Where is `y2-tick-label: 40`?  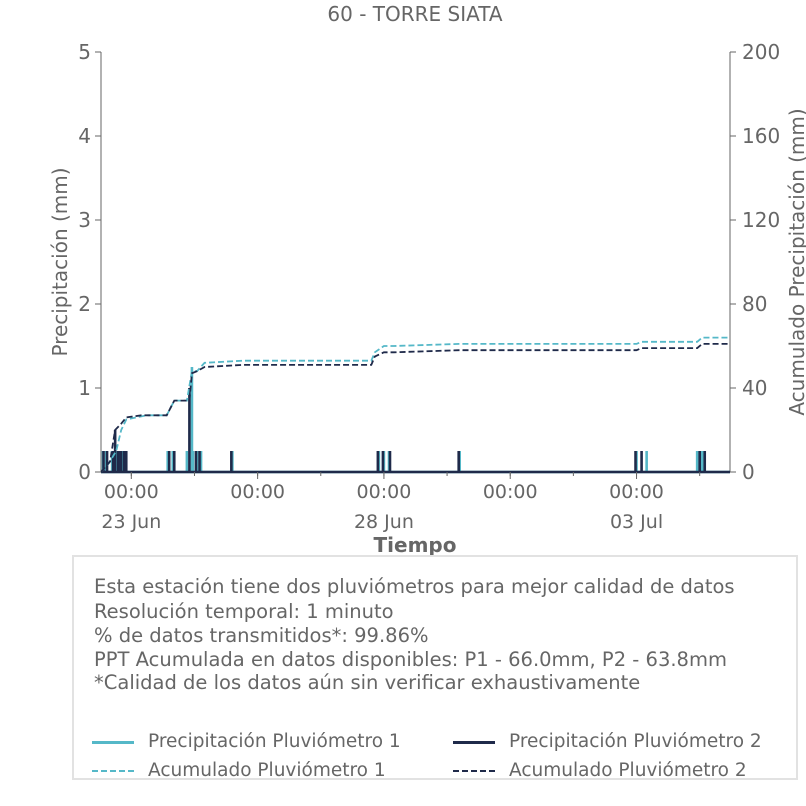 y2-tick-label: 40 is located at coordinates (754, 388).